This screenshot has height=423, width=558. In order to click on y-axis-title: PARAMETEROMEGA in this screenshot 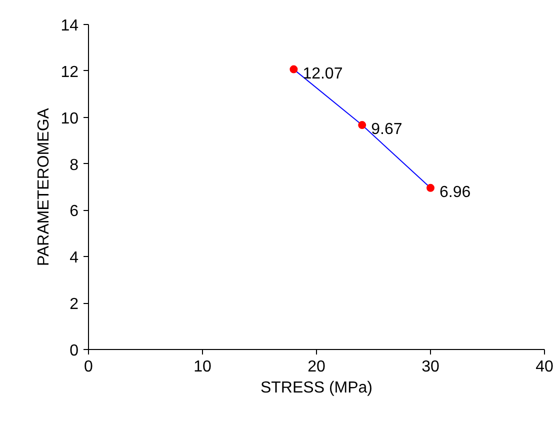, I will do `click(44, 187)`.